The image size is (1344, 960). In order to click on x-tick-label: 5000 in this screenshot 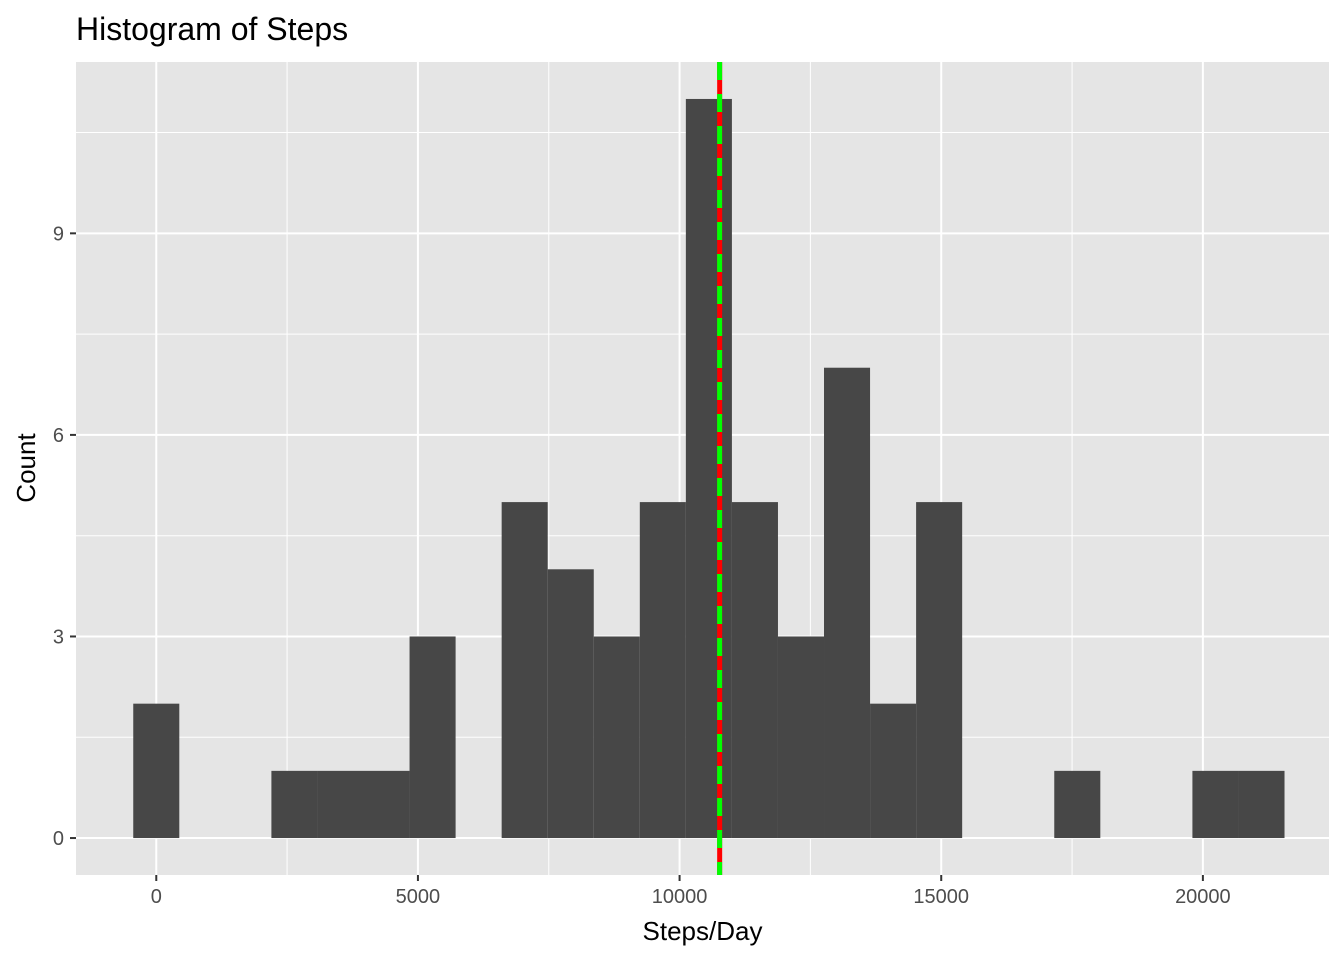, I will do `click(418, 897)`.